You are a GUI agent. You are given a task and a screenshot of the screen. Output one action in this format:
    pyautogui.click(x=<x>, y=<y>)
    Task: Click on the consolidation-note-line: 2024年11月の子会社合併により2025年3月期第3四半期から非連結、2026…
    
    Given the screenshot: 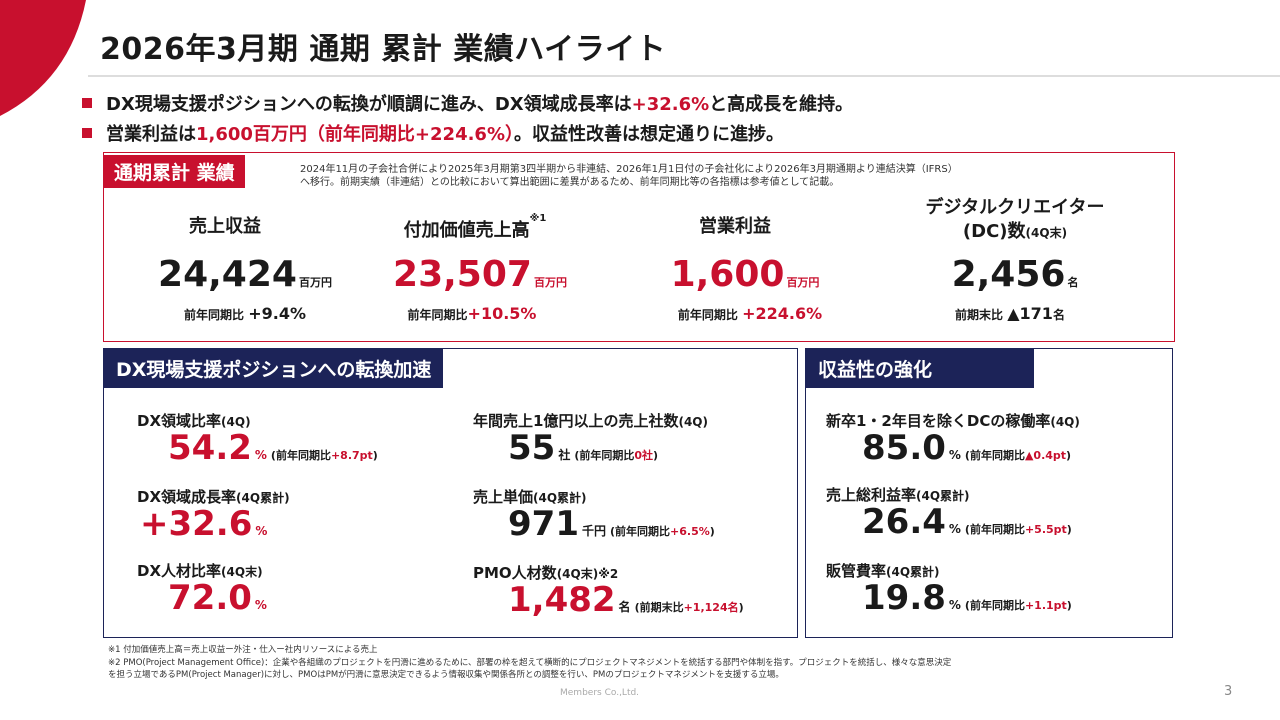 What is the action you would take?
    pyautogui.click(x=629, y=169)
    